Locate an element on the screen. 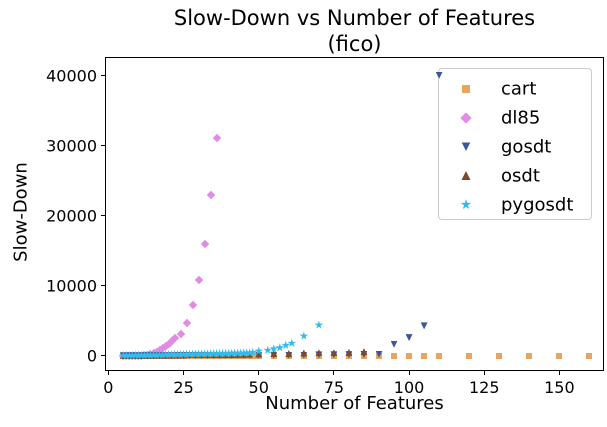  y-axis-label: Slow-Down is located at coordinates (21, 212).